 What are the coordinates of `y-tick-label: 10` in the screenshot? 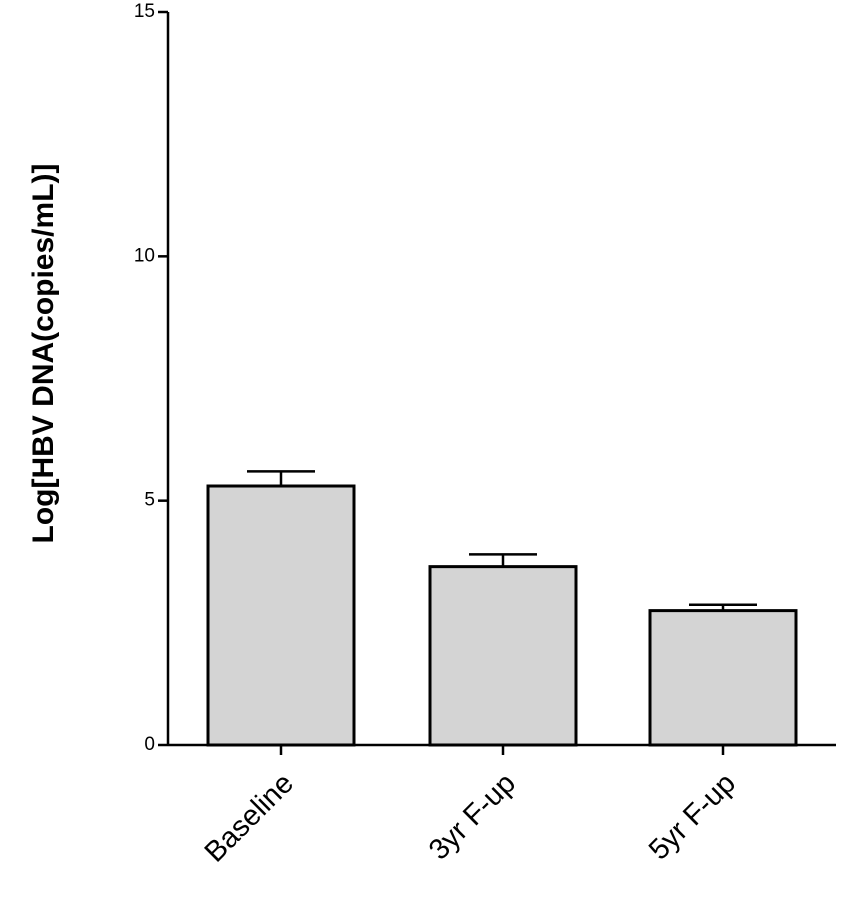 It's located at (144, 255).